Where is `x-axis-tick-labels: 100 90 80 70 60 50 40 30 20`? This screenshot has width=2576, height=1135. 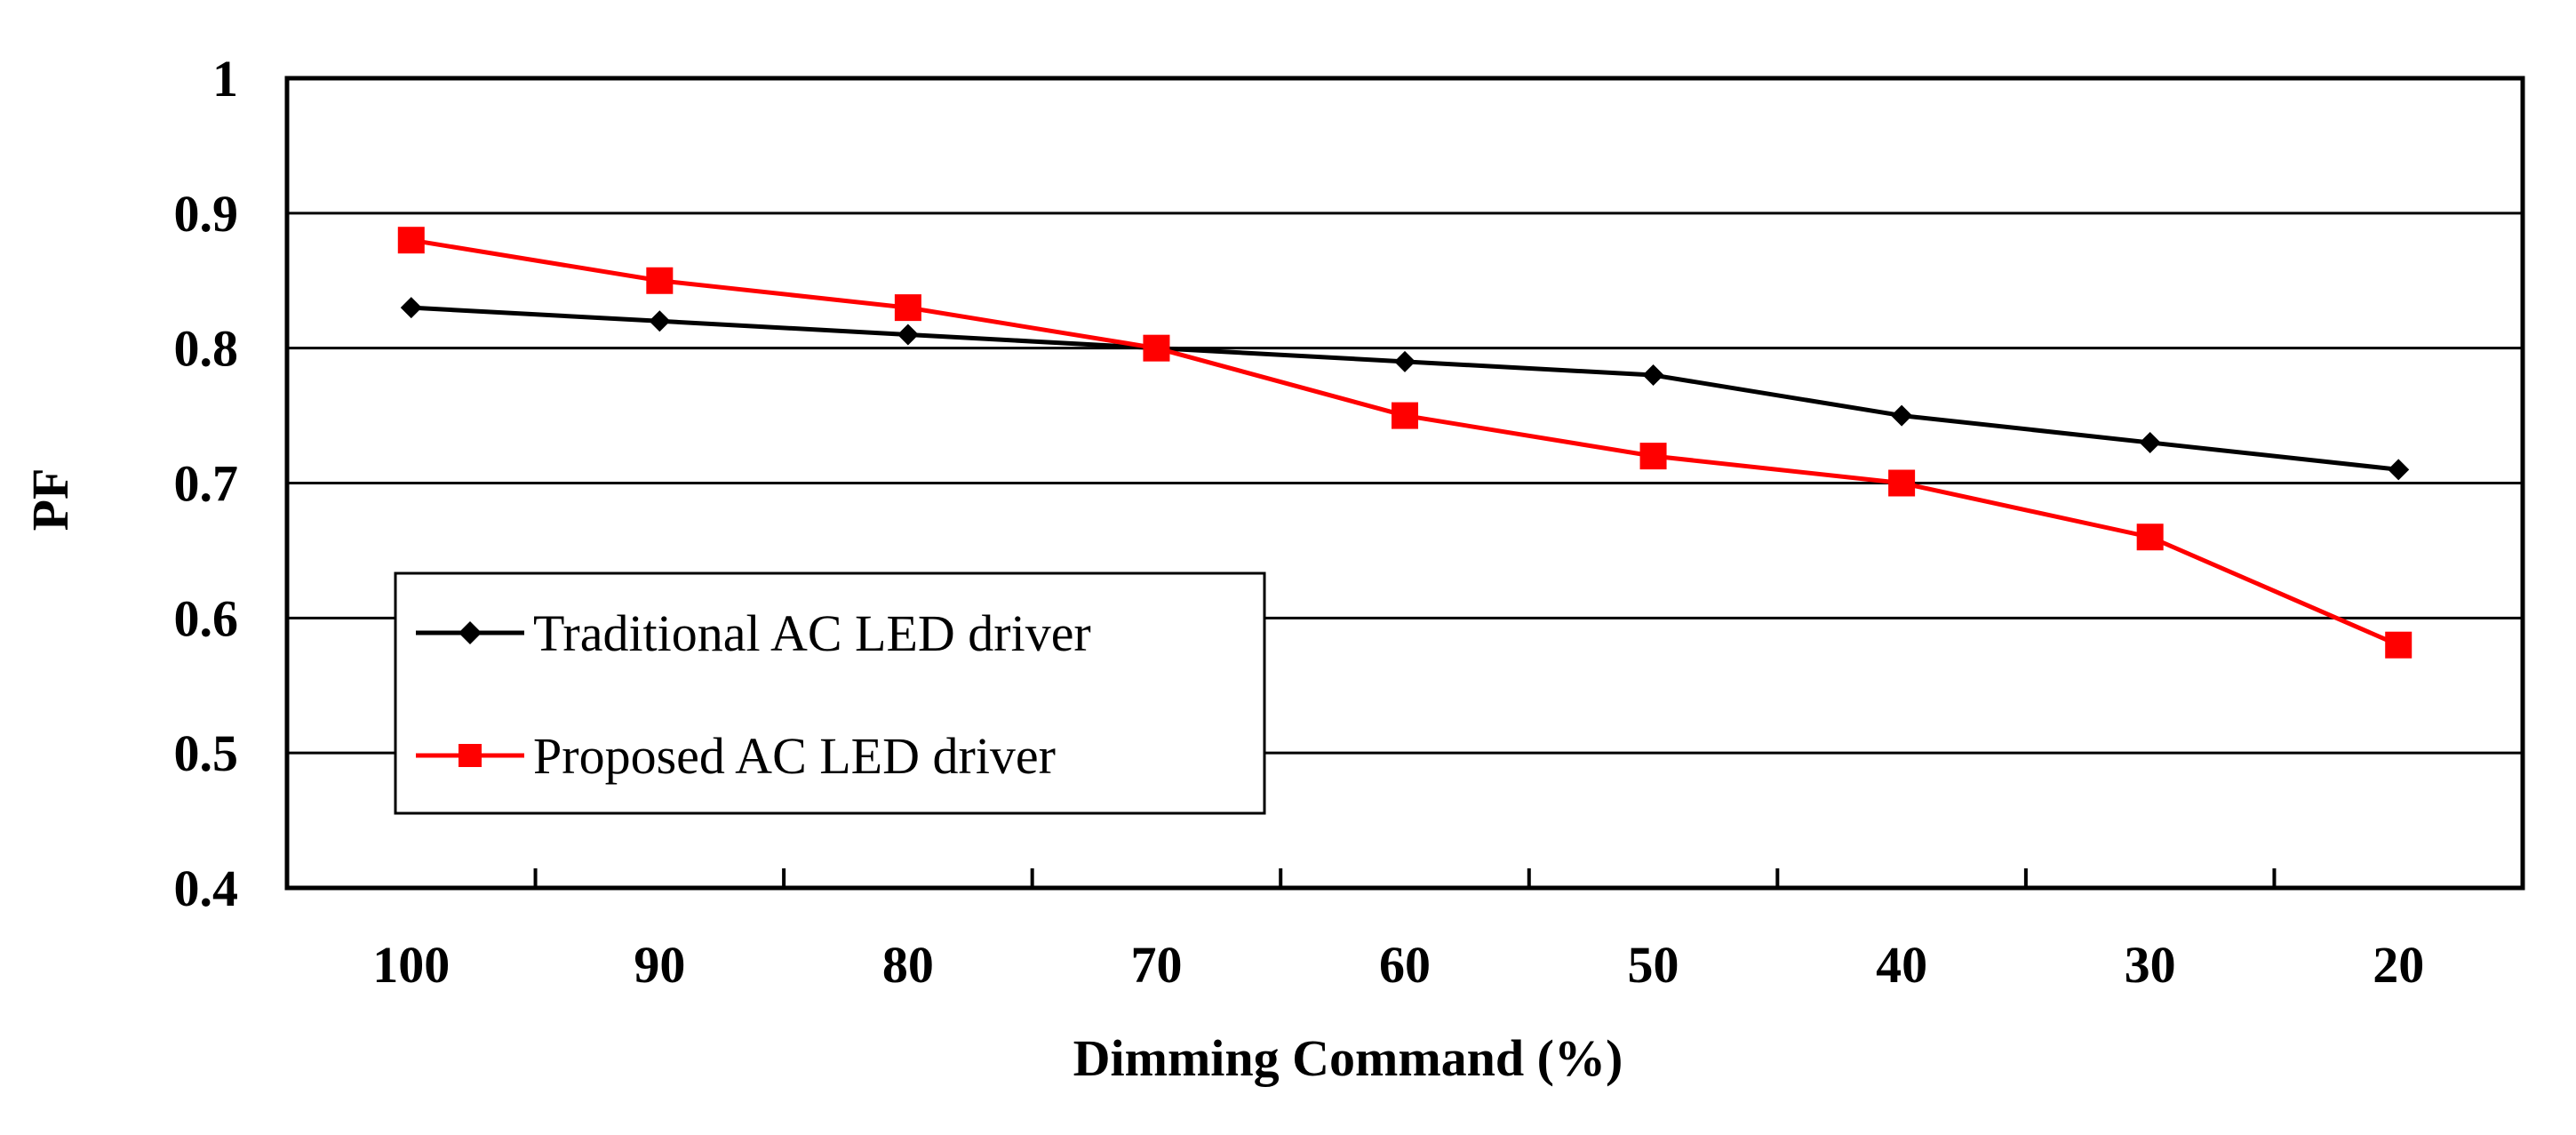
x-axis-tick-labels: 100 90 80 70 60 50 40 30 20 is located at coordinates (1398, 965).